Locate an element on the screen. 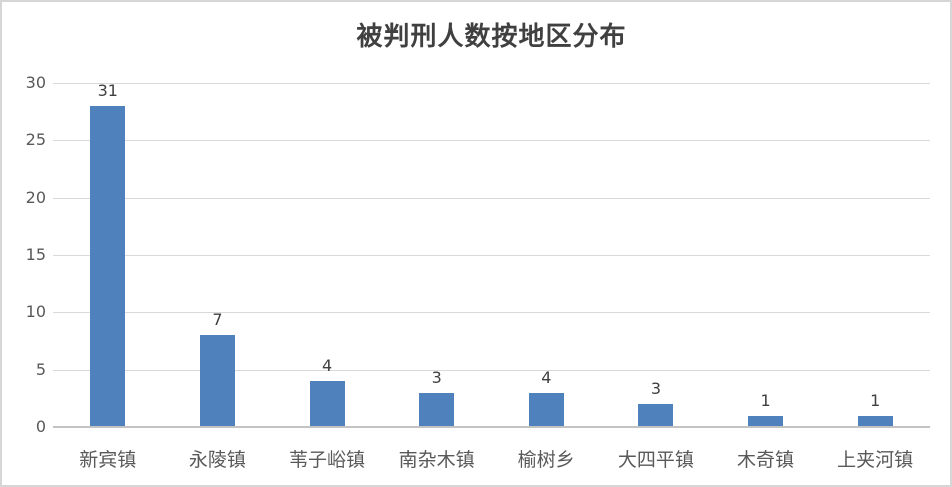 This screenshot has height=487, width=952. chart-title: 被判刑人数按地区分布 is located at coordinates (491, 37).